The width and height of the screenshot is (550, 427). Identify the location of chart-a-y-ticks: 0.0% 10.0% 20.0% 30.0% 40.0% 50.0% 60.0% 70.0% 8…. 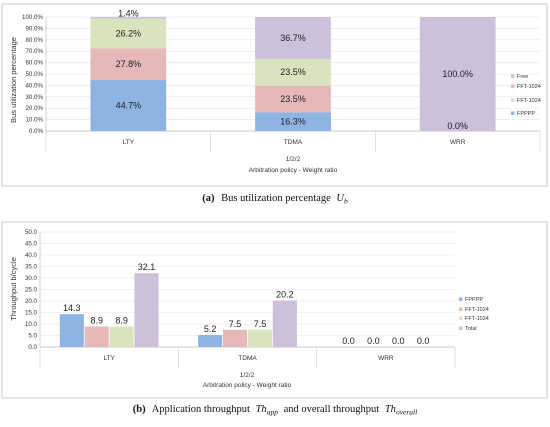
(32, 74).